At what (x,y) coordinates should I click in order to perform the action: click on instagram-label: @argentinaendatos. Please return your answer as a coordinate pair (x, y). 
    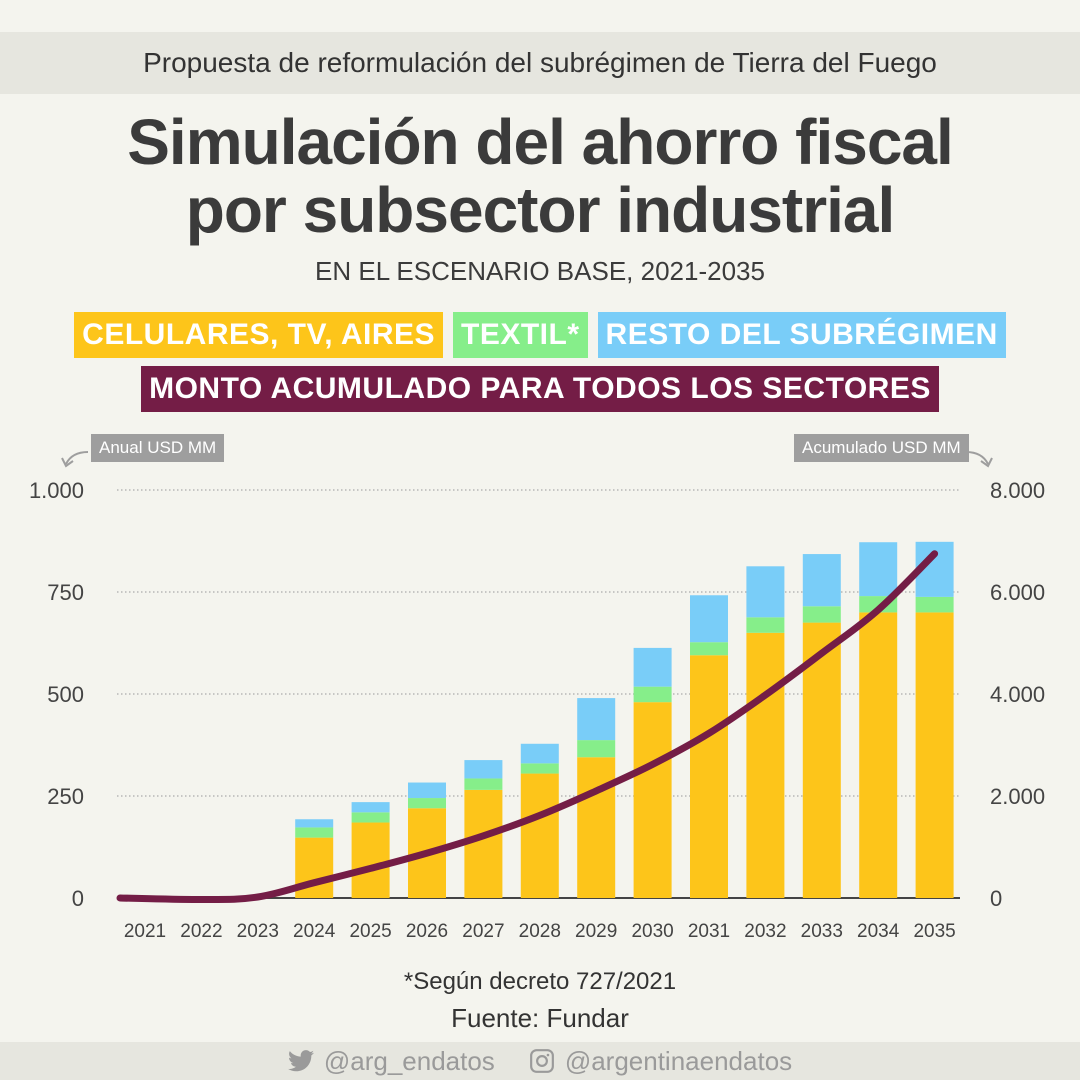
    Looking at the image, I should click on (678, 1060).